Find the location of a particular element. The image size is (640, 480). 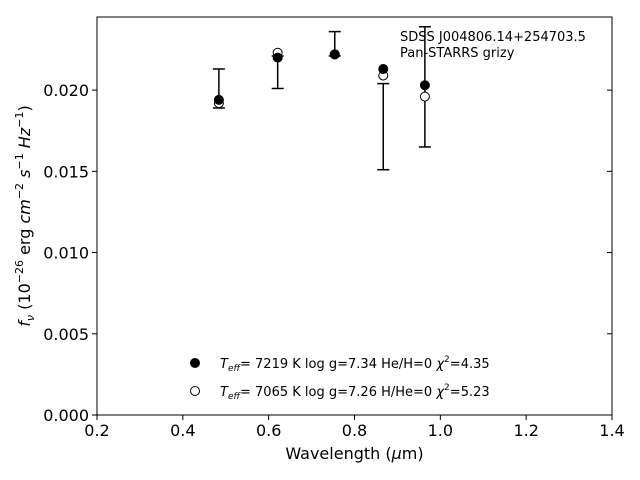

x-axis: 0.2 0.4 0.6 0.8 1.0 1.2 1.4 is located at coordinates (354, 427).